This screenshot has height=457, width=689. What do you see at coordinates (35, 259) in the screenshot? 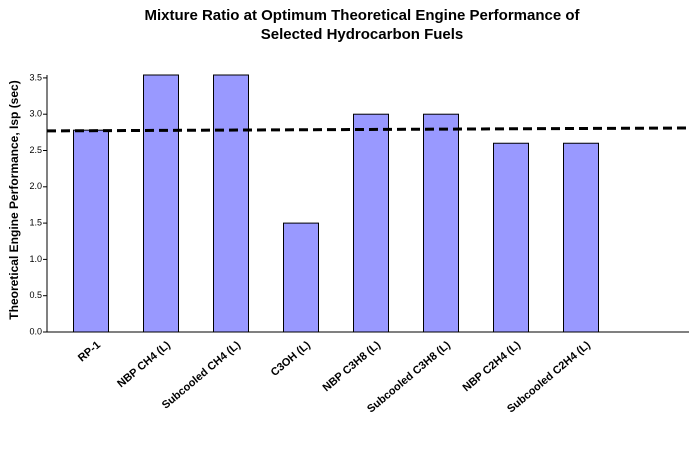
I see `y-tick-label: 1.0` at bounding box center [35, 259].